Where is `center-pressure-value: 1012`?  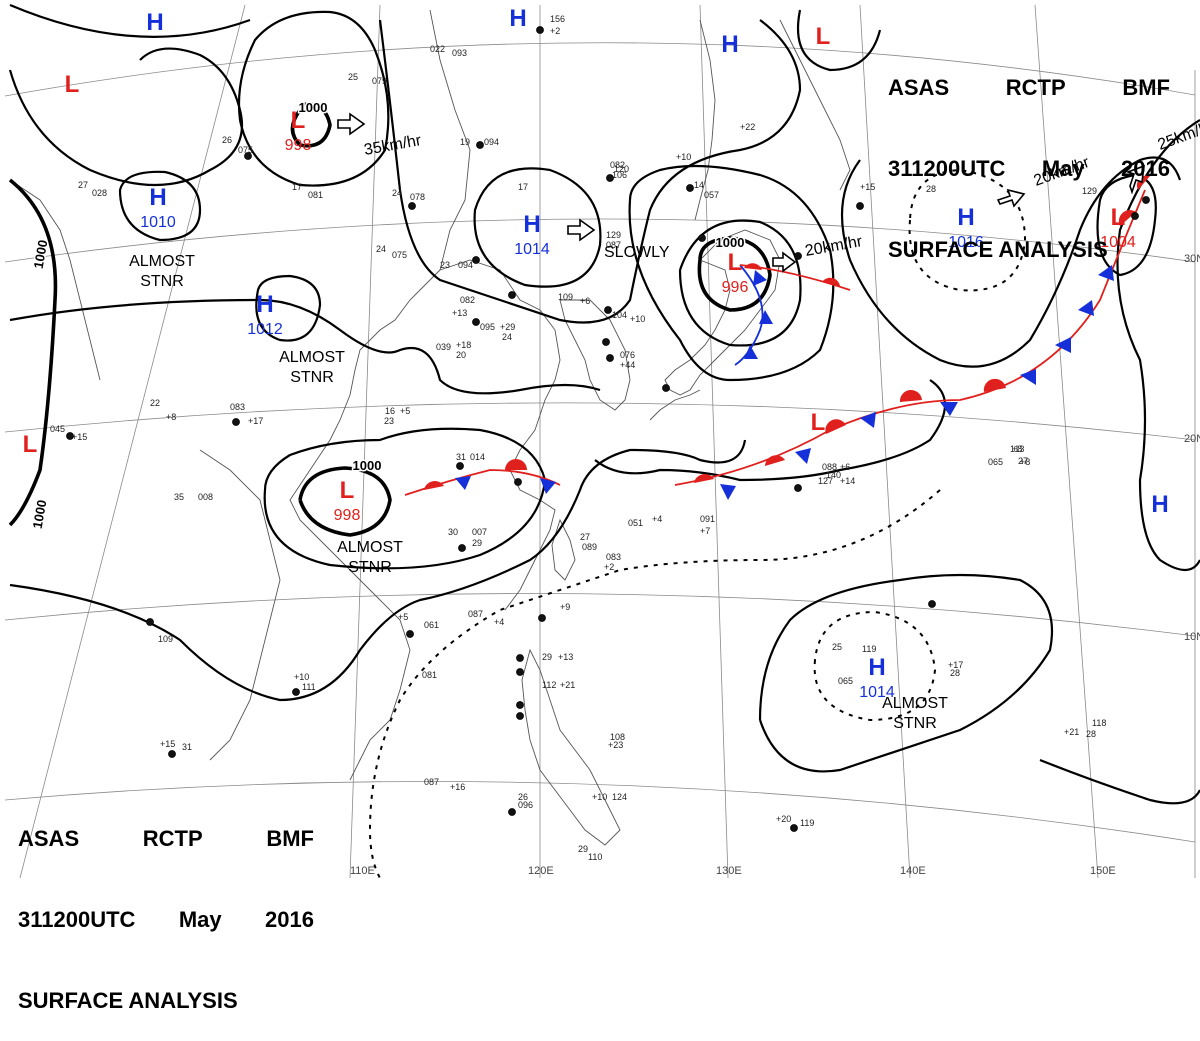
center-pressure-value: 1012 is located at coordinates (265, 329).